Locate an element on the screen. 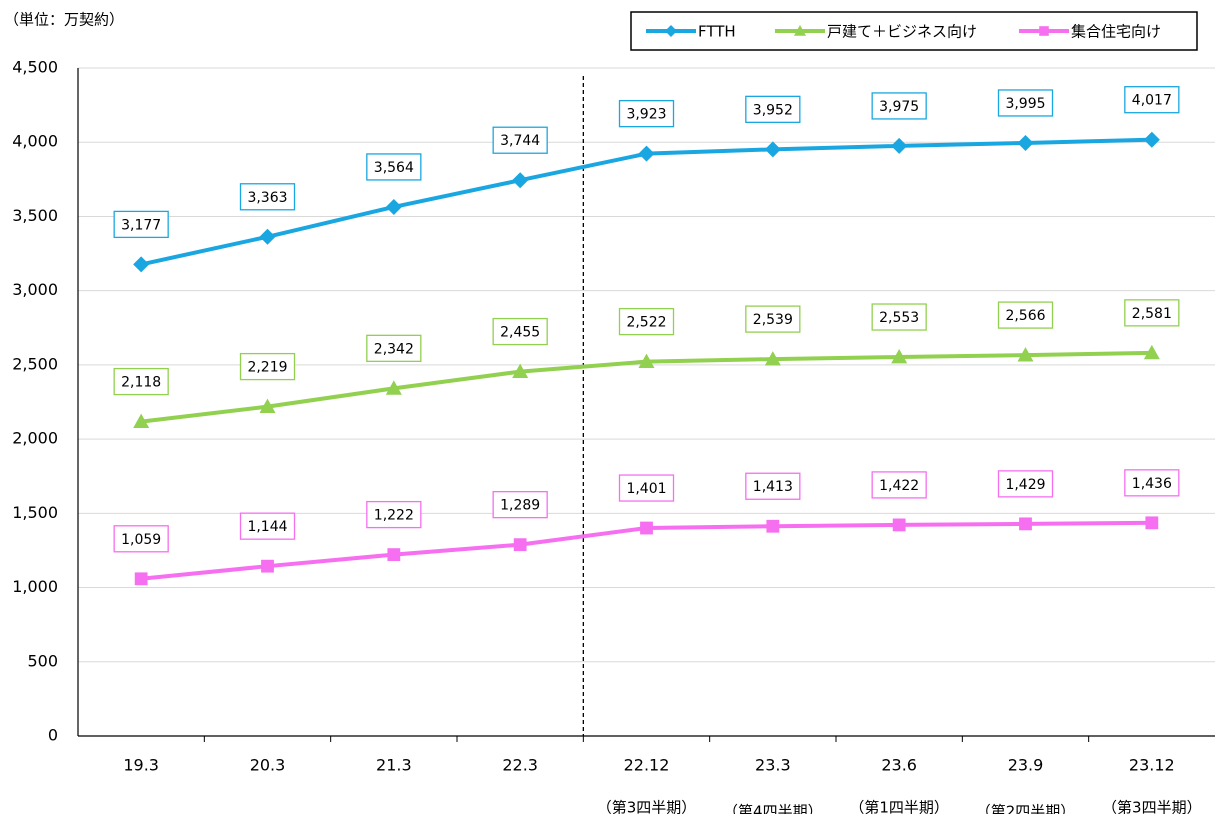  value-label: 2,553 is located at coordinates (899, 318).